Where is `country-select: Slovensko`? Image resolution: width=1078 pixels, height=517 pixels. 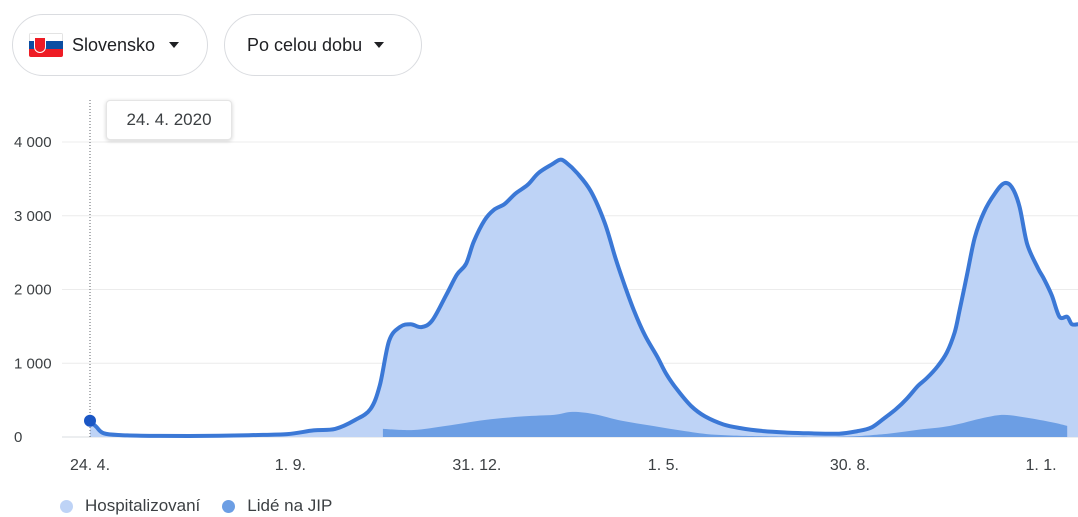 country-select: Slovensko is located at coordinates (110, 45).